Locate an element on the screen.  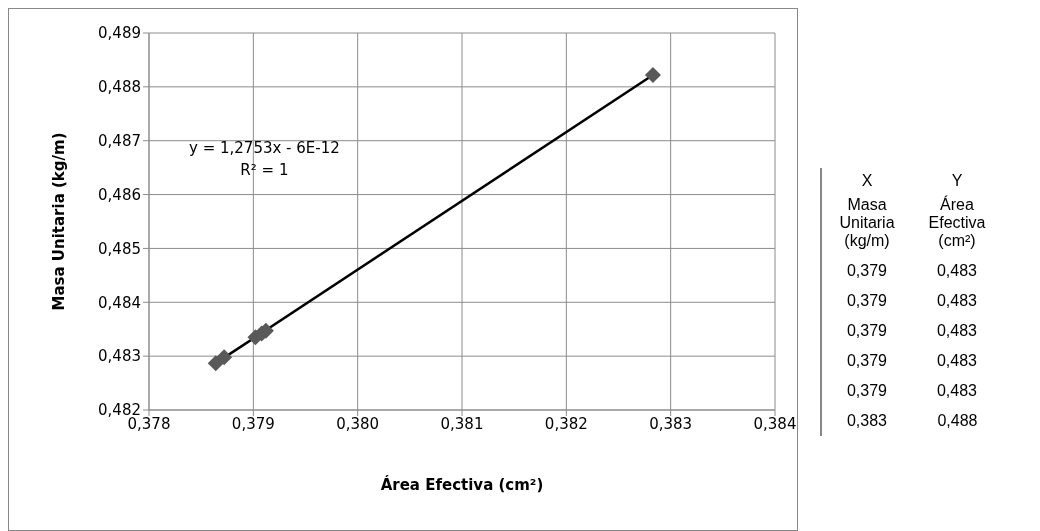
y-tick-label: 0,489 is located at coordinates (119, 33).